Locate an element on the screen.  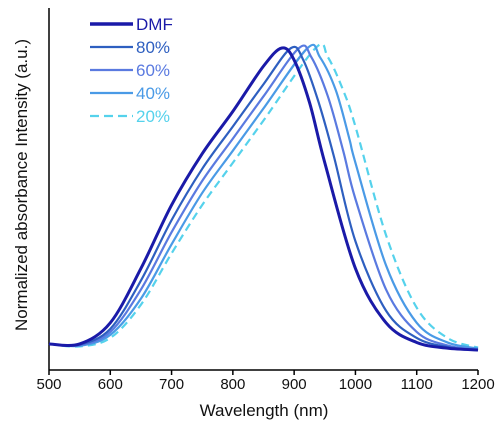
legend-label: 20% is located at coordinates (153, 116).